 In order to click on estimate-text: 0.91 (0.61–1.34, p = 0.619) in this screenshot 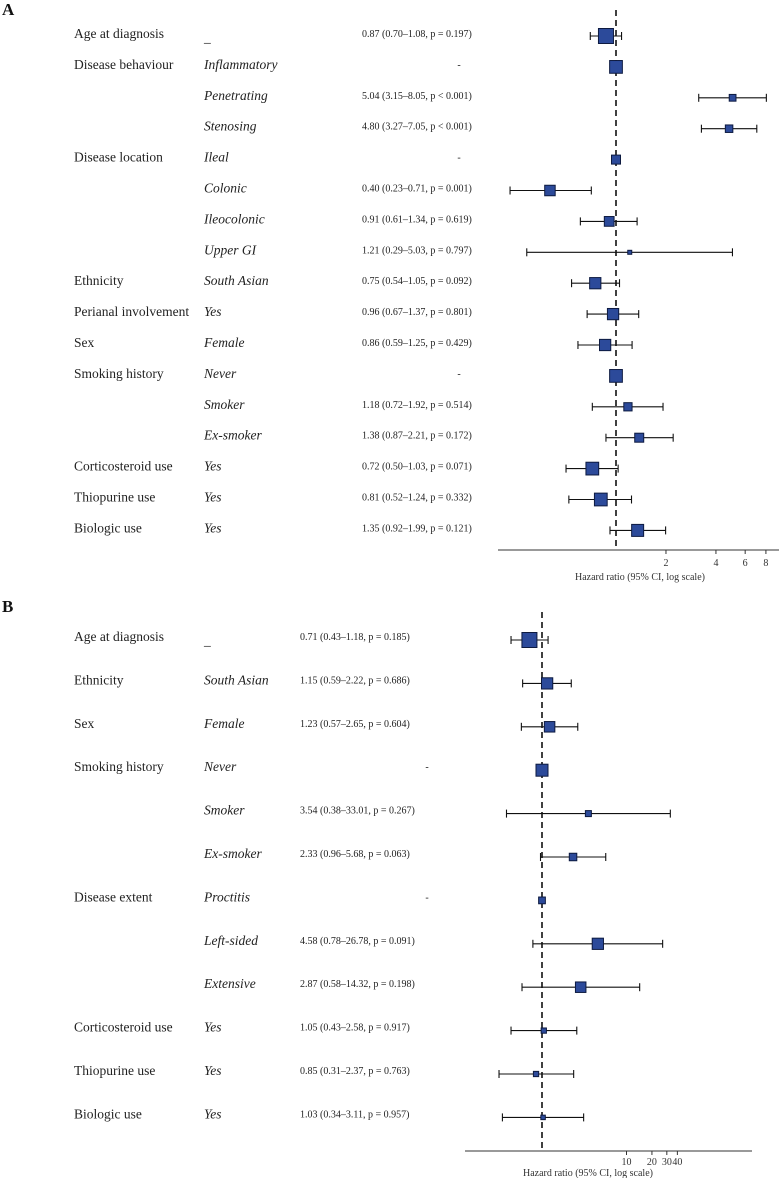, I will do `click(417, 219)`.